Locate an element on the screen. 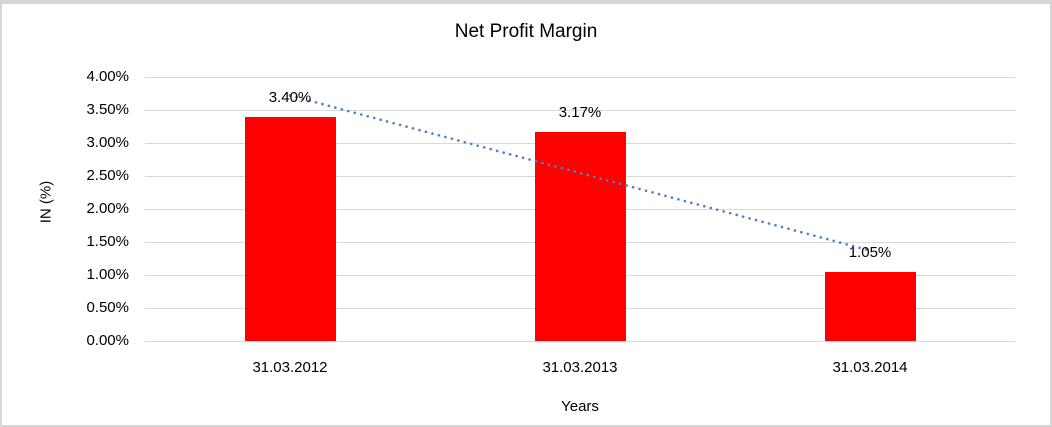 This screenshot has height=427, width=1052. x-axis-tick-label: 31.03.2012 is located at coordinates (290, 367).